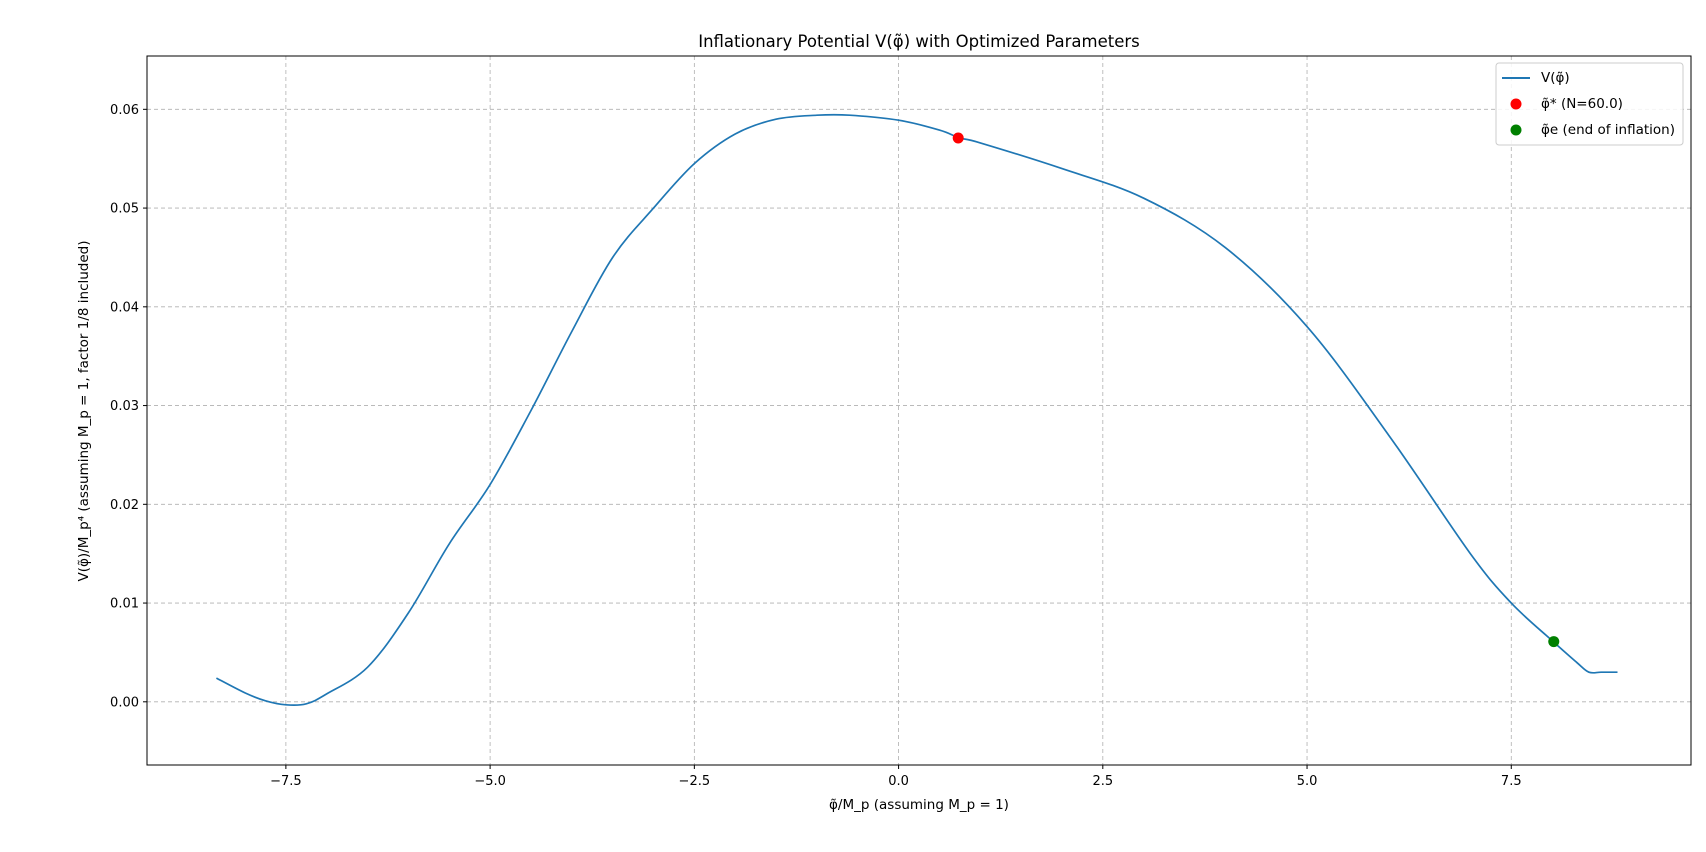  Describe the element at coordinates (1307, 781) in the screenshot. I see `x-tick-label: 5.0` at that location.